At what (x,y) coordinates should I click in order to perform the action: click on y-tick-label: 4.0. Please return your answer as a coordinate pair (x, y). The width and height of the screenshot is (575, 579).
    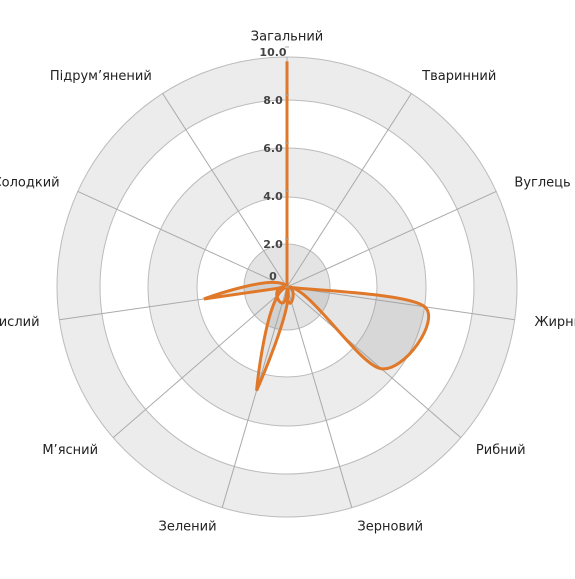
    Looking at the image, I should click on (273, 196).